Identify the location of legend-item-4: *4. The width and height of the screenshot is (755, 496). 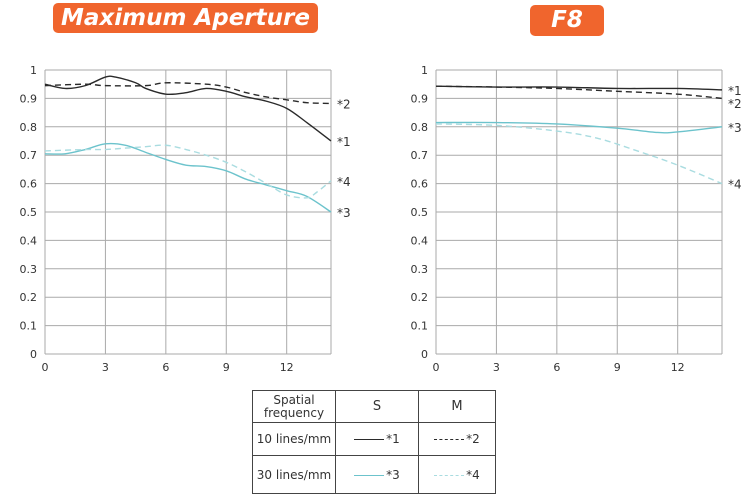
(457, 474).